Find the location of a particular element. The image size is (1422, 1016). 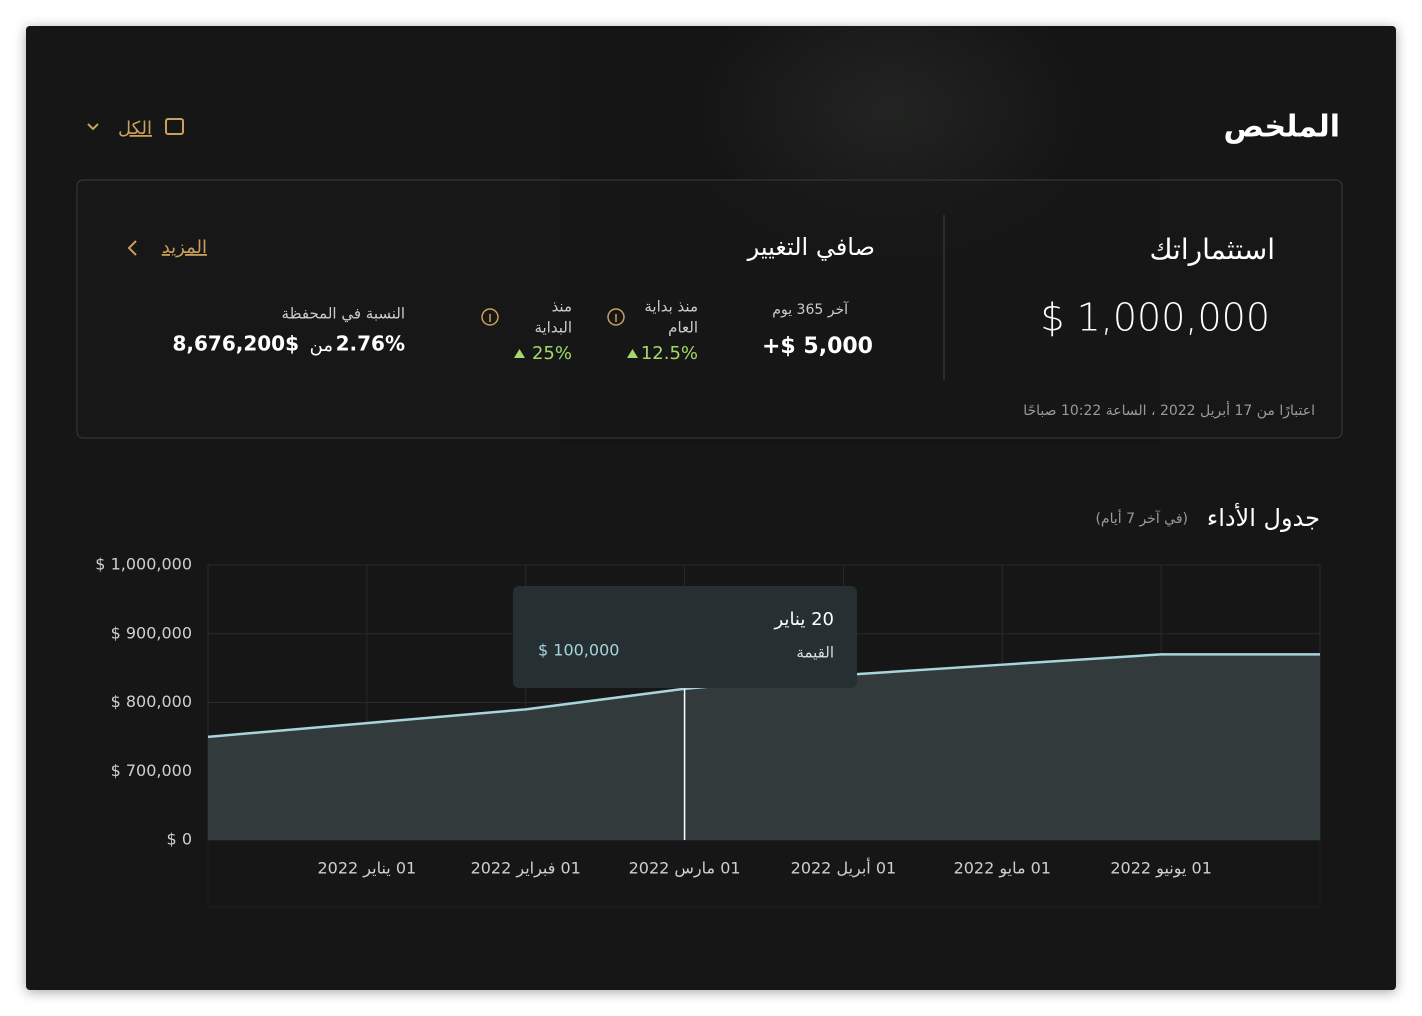

more-link: المزيد is located at coordinates (167, 247).